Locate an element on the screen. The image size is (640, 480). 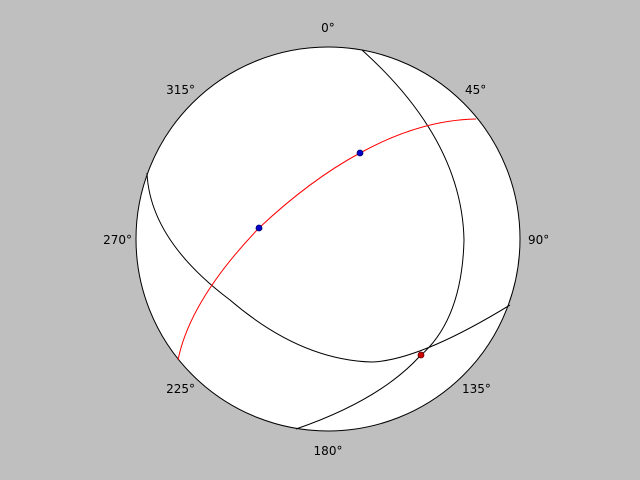
azimuth-label-135: 135° is located at coordinates (476, 389).